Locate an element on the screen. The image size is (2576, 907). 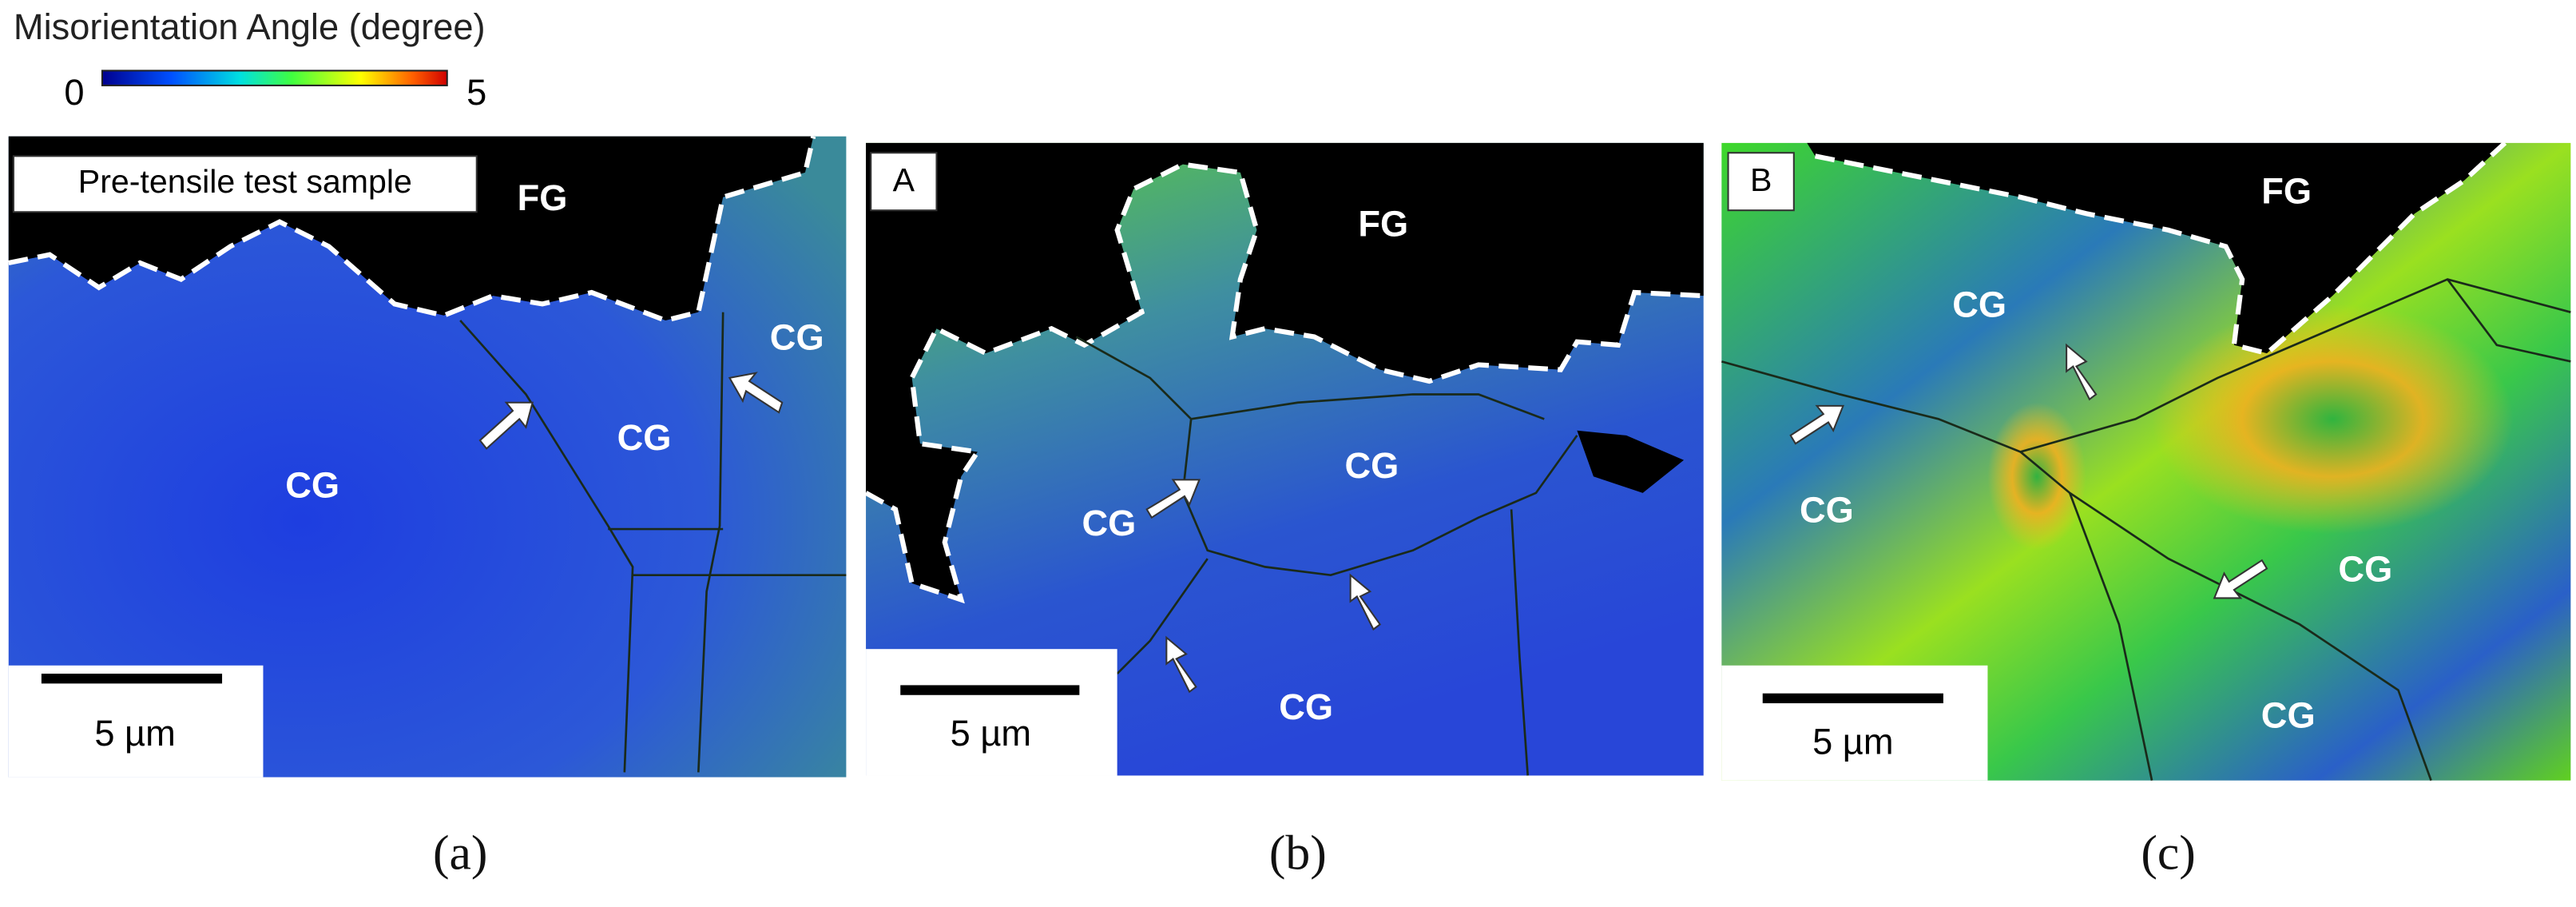
figure-title: Misorientation Angle (degree) is located at coordinates (250, 26).